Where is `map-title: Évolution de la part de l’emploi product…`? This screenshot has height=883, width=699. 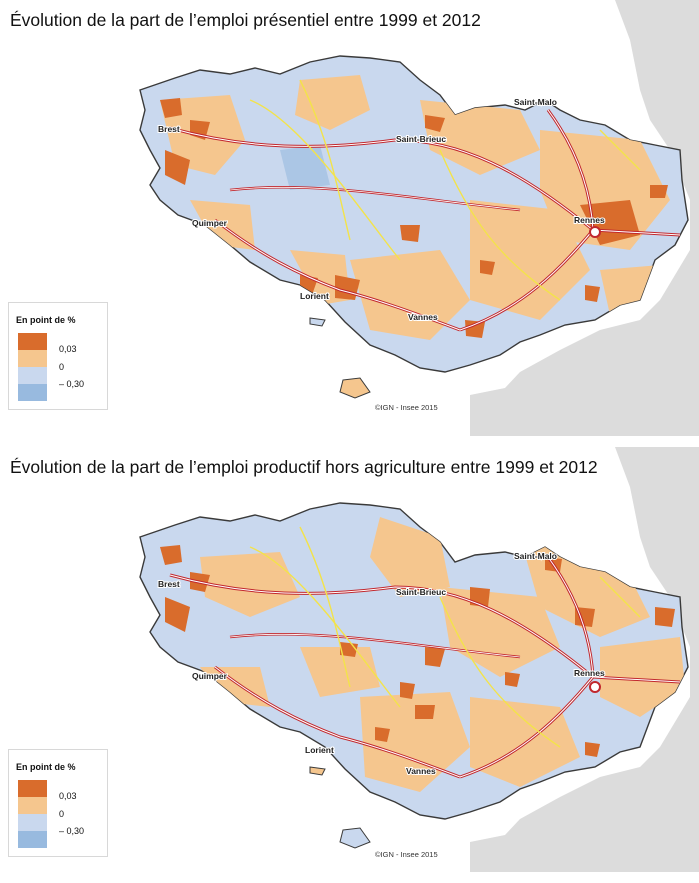
map-title: Évolution de la part de l’emploi product… is located at coordinates (304, 467).